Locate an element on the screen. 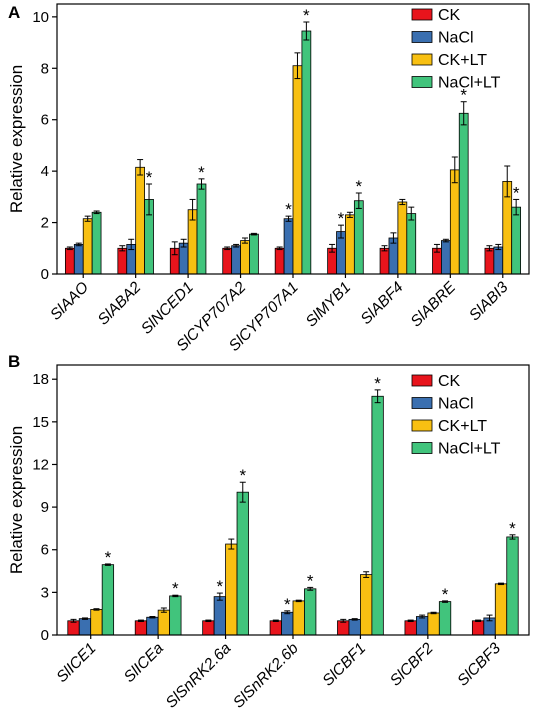 The image size is (536, 722). x-tick-label: SlMYB1 is located at coordinates (329, 305).